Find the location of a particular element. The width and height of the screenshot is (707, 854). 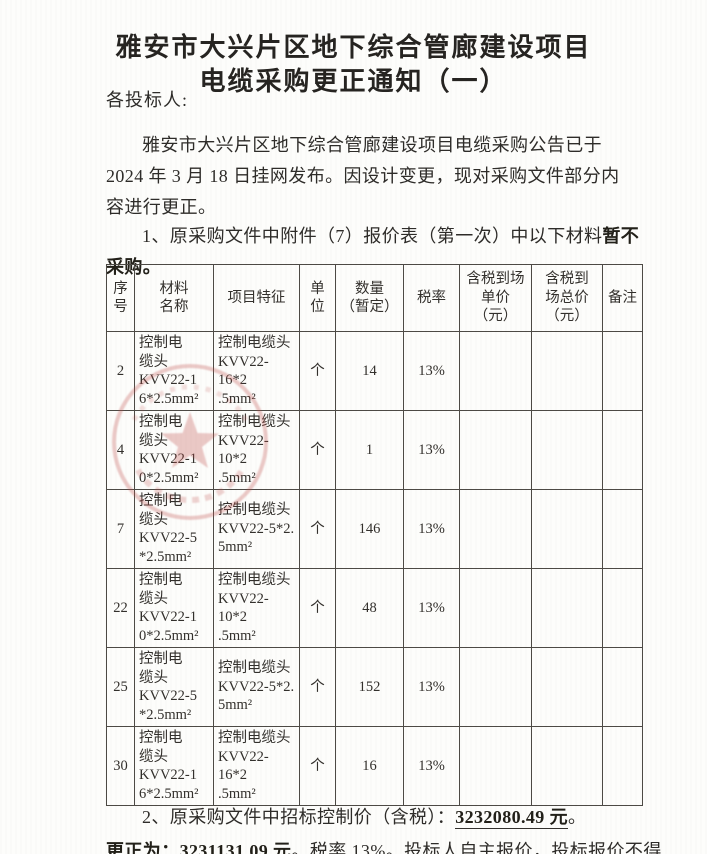

cell-qty: 48 is located at coordinates (369, 608).